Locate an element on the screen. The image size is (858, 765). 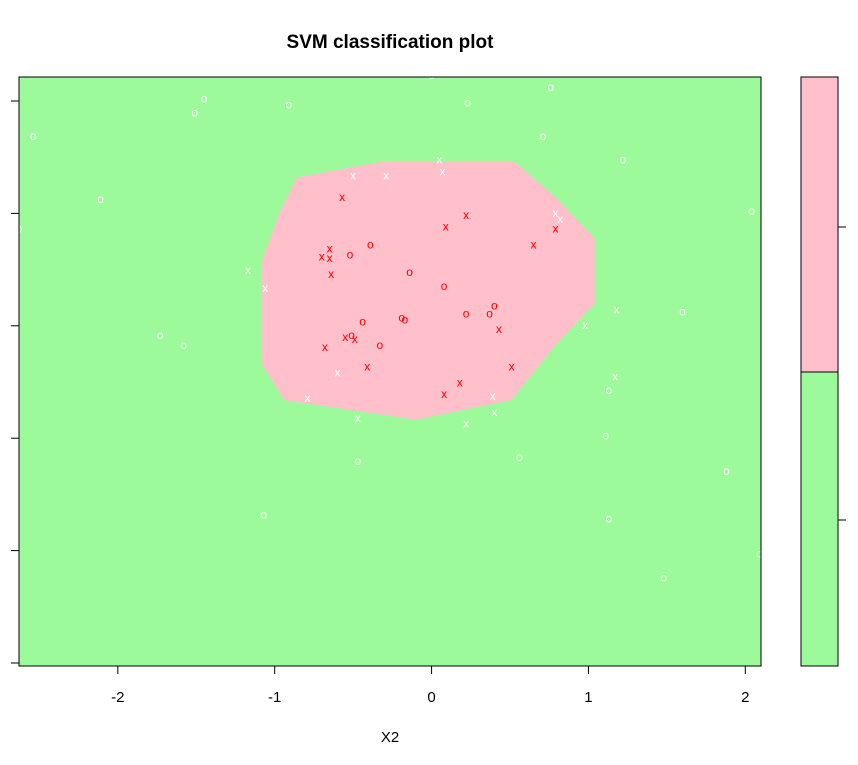
y-axis is located at coordinates (15, 382).